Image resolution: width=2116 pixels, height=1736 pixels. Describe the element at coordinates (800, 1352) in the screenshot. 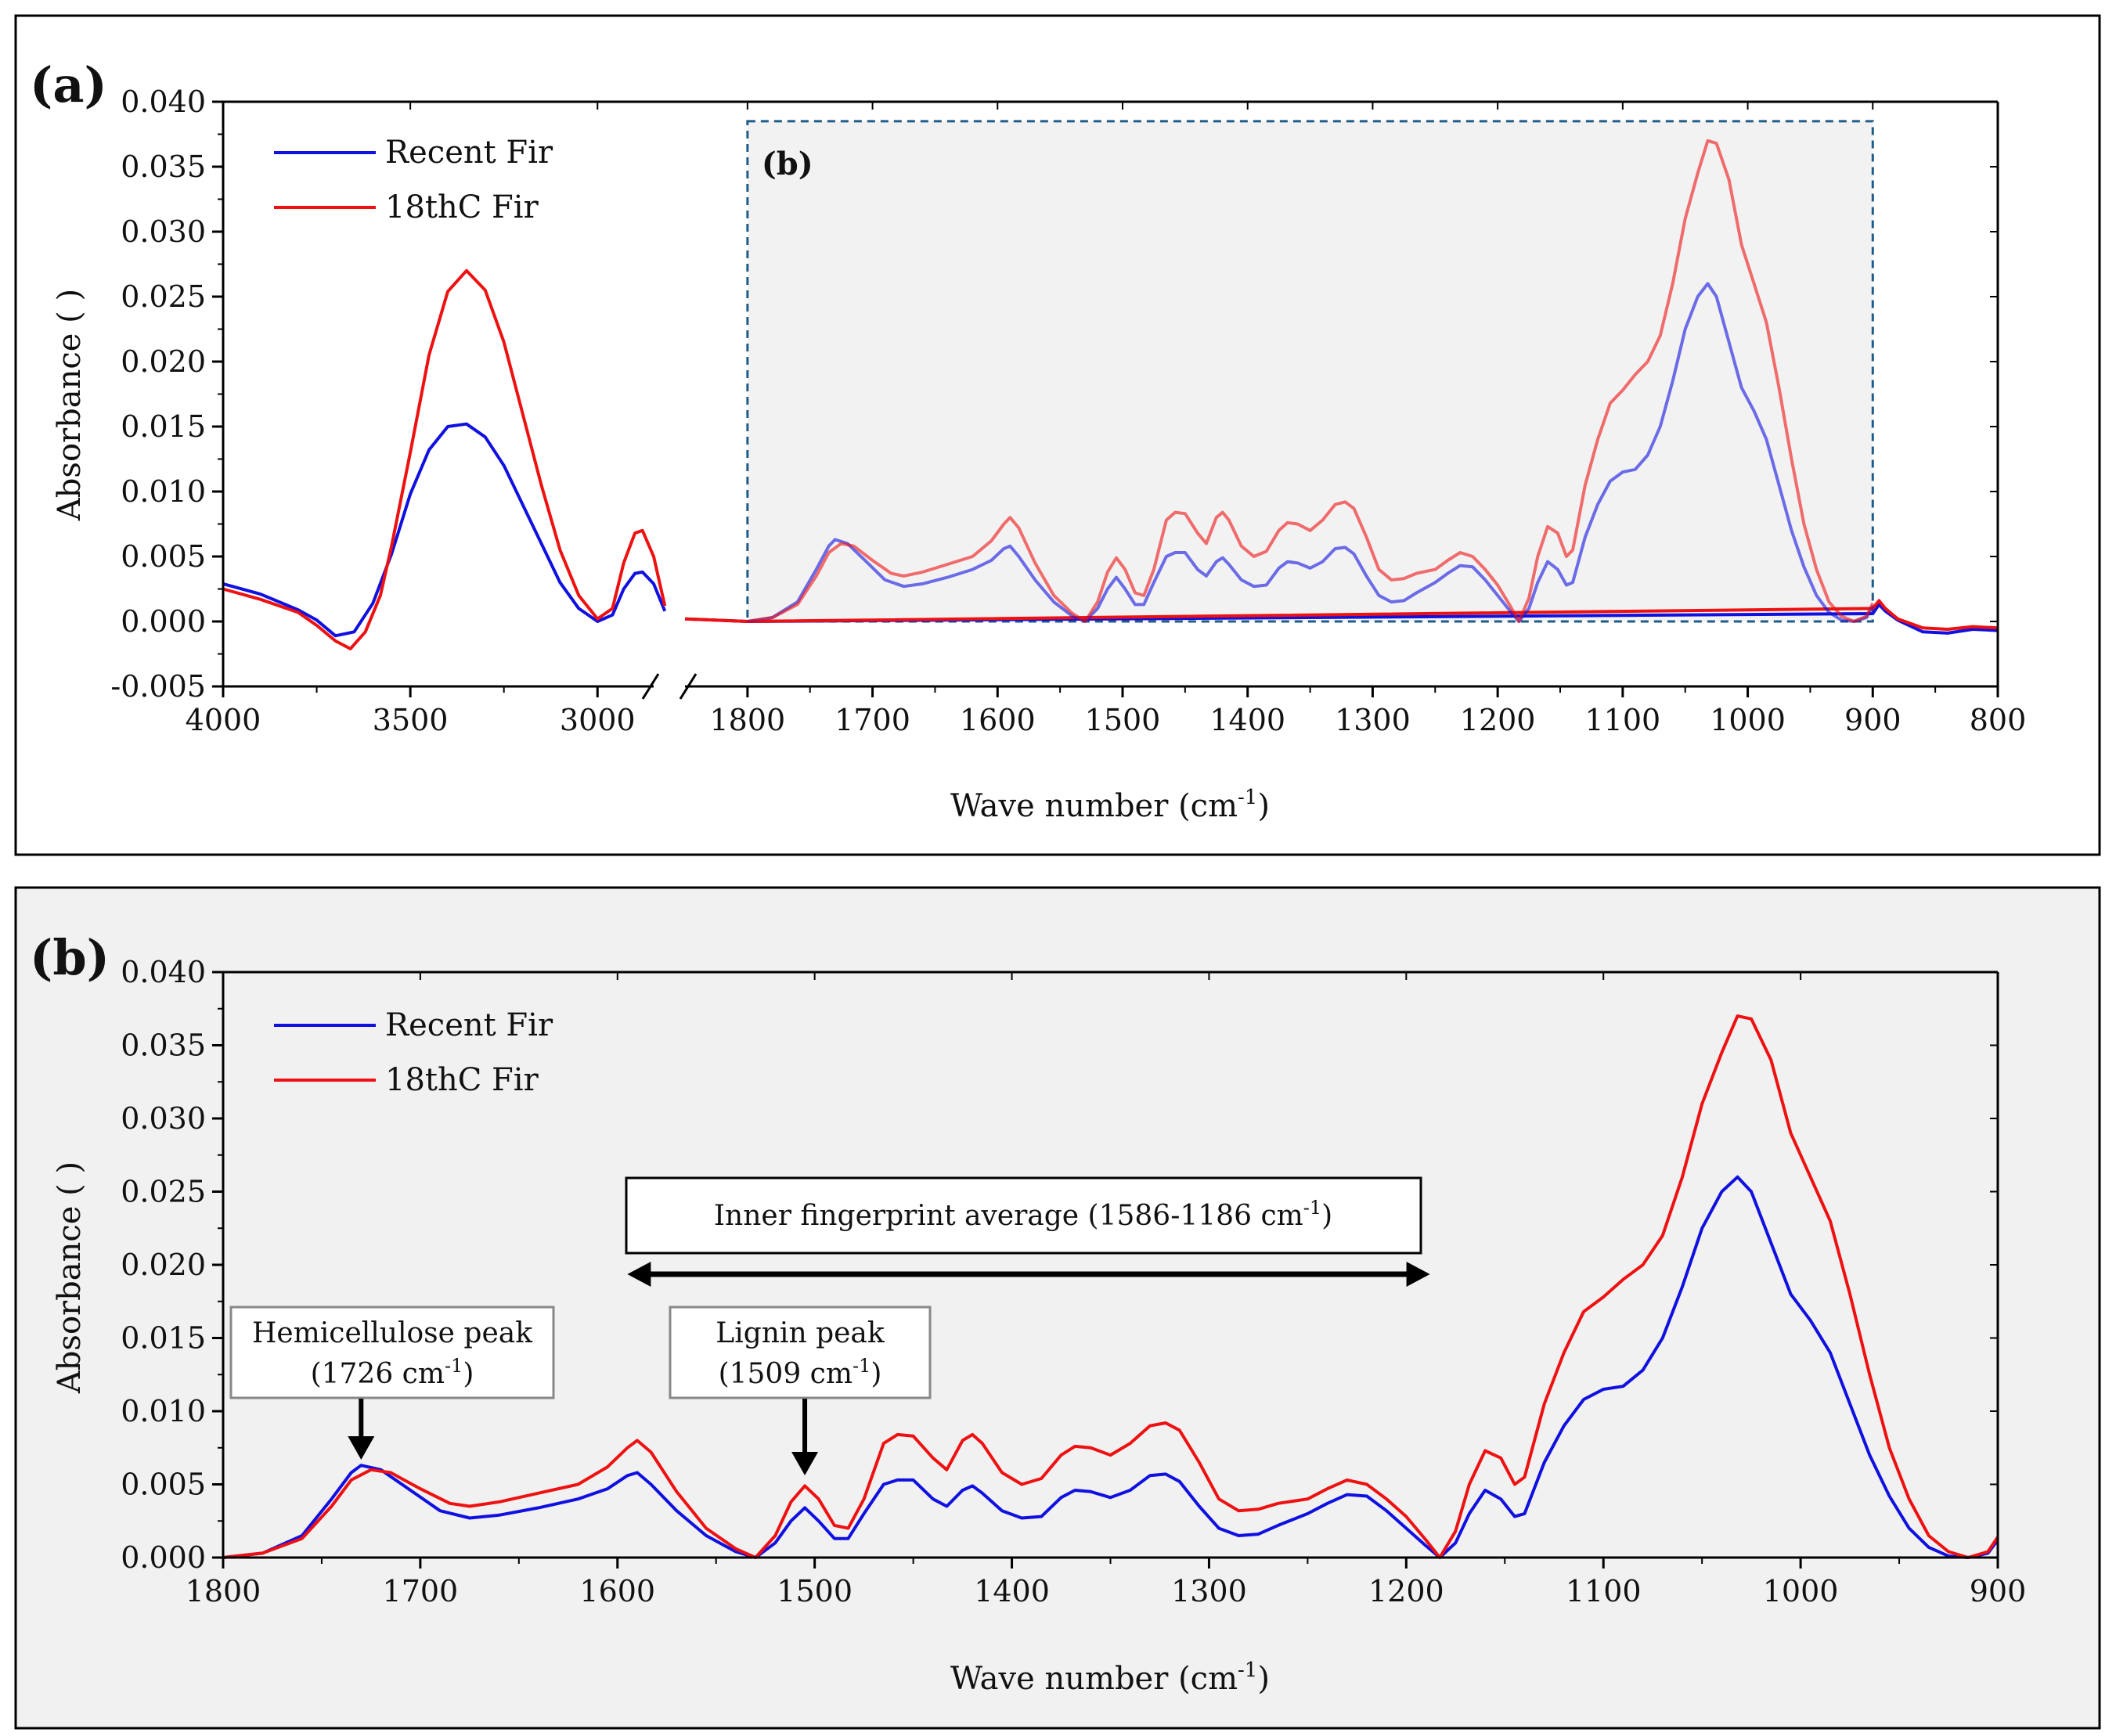

I see `lignin-box` at that location.